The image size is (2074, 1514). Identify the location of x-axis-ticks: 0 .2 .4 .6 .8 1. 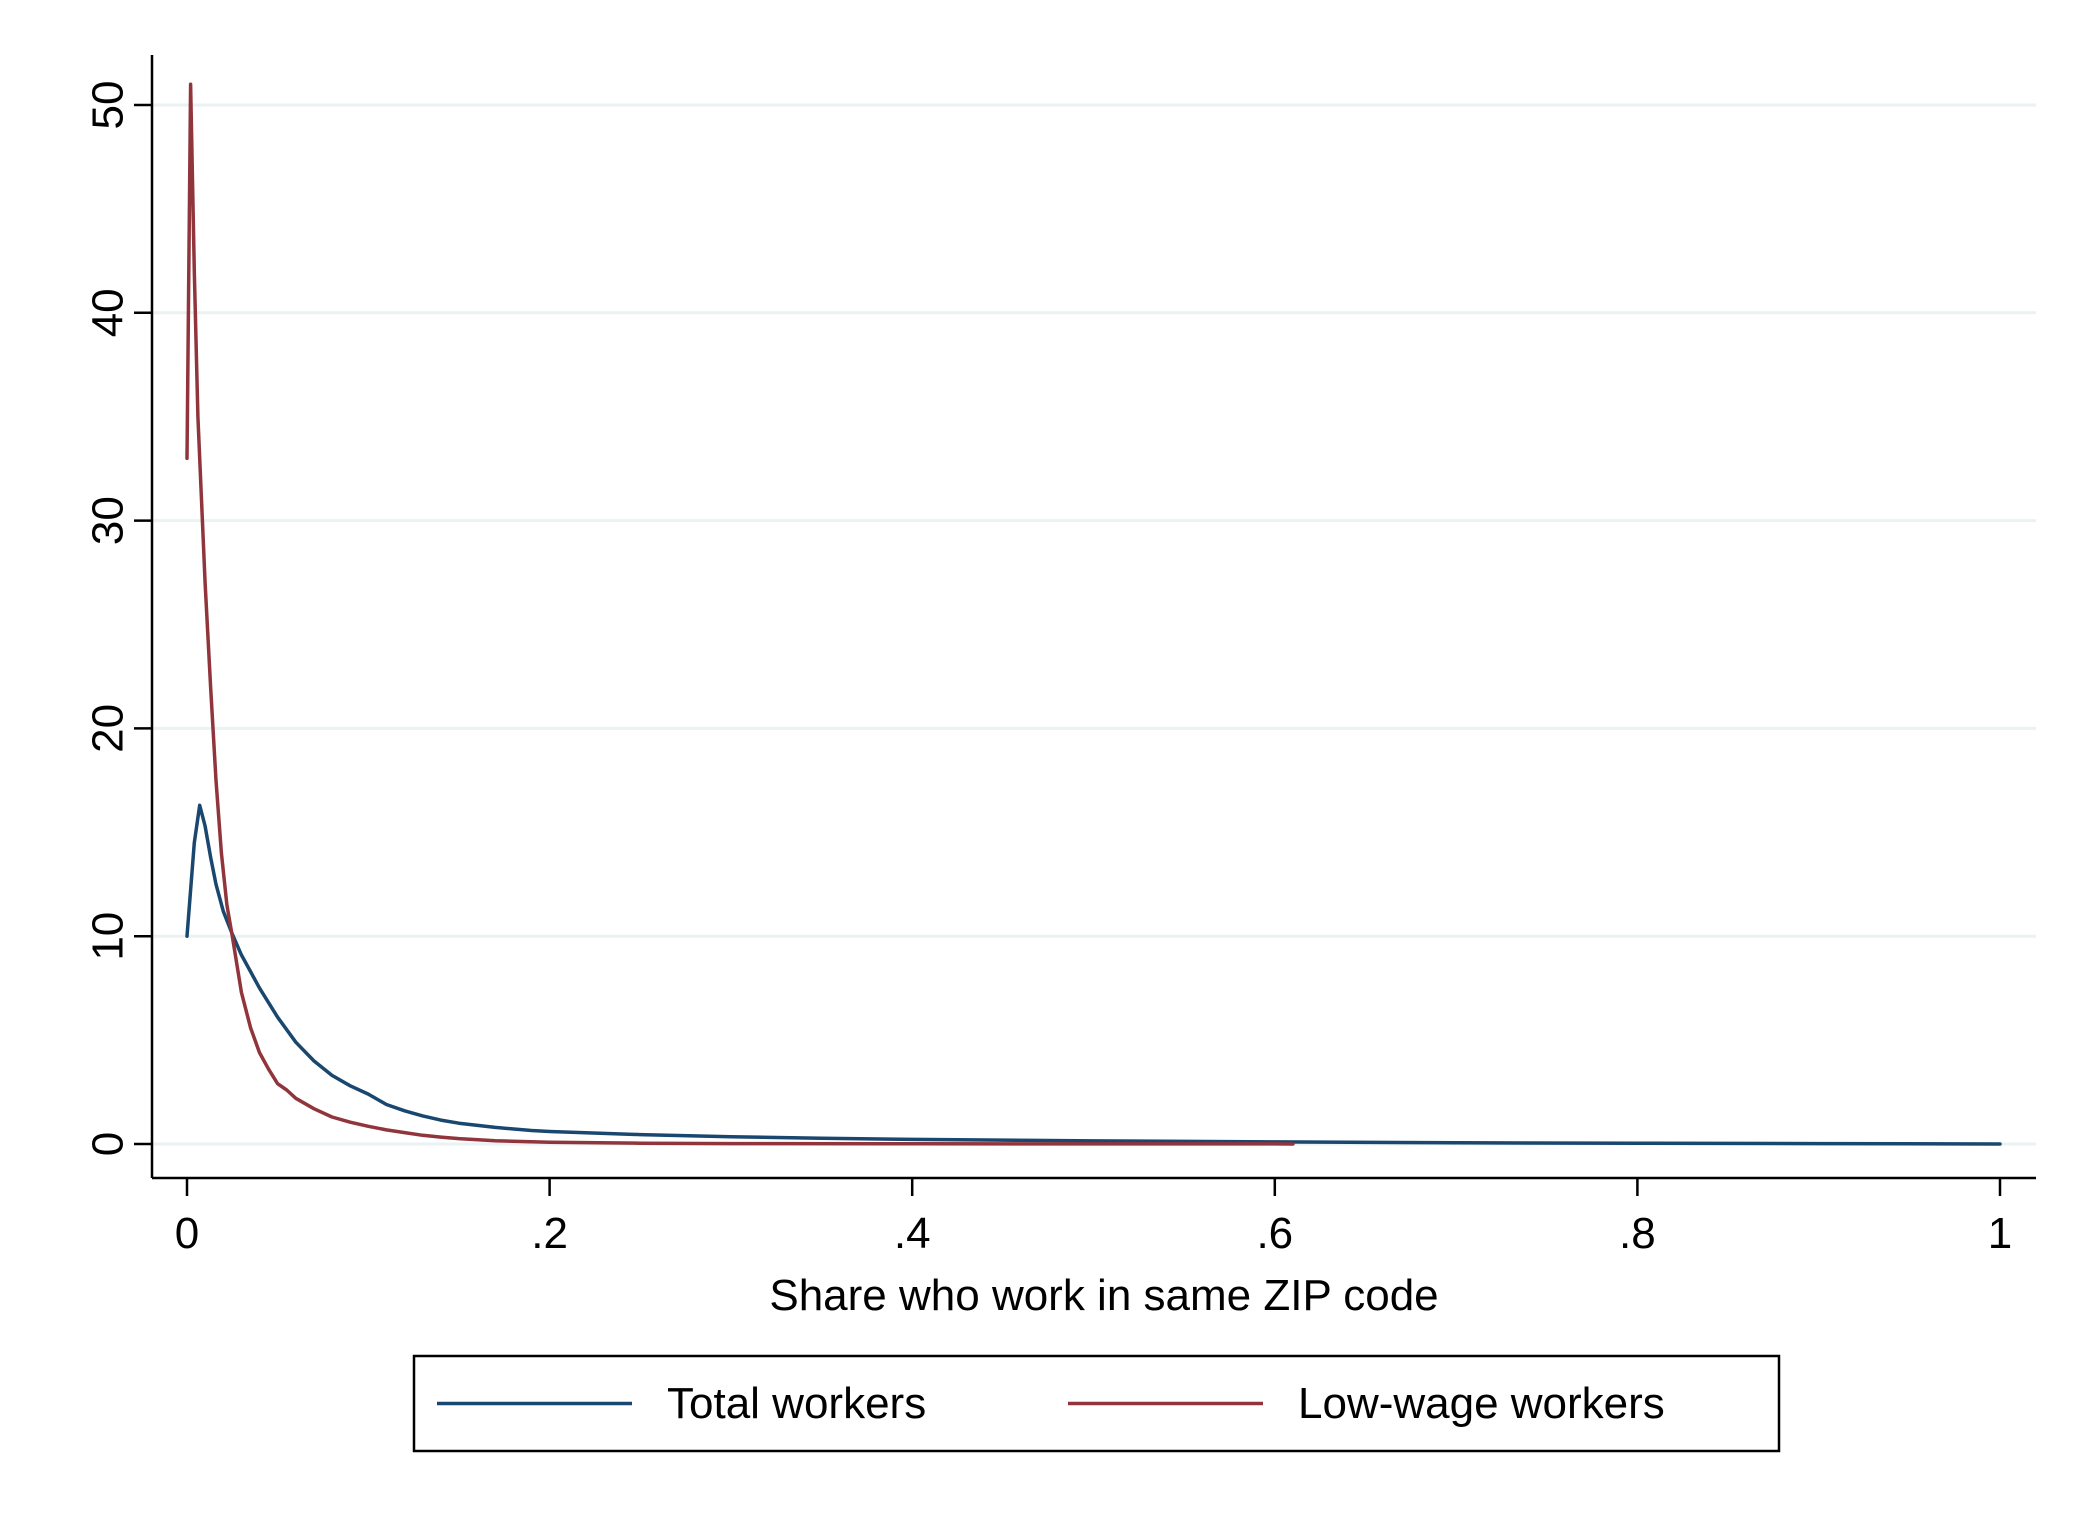
(1093, 1218).